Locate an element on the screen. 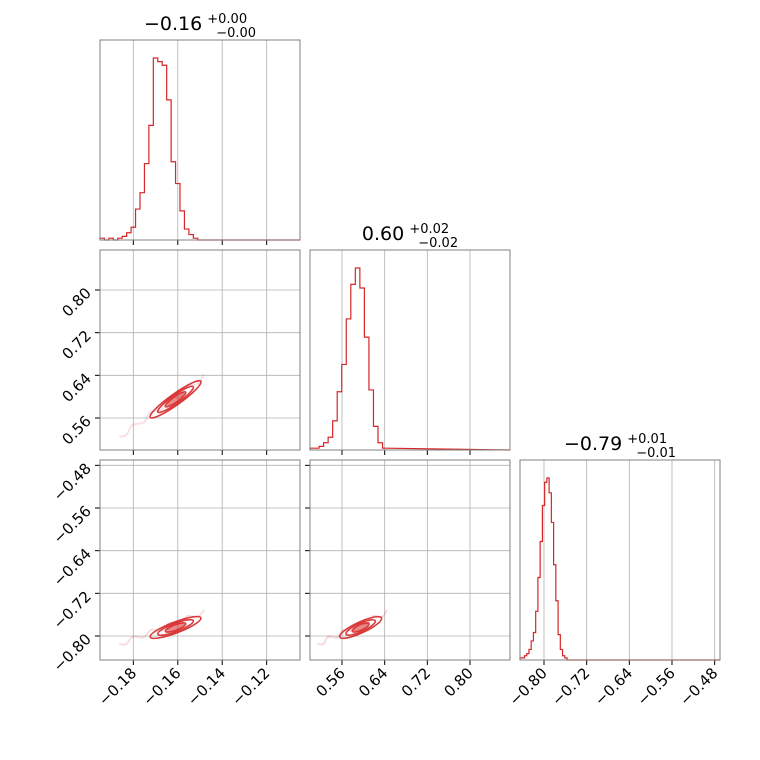 The image size is (760, 760). x-tick-label: −0.18 is located at coordinates (117, 686).